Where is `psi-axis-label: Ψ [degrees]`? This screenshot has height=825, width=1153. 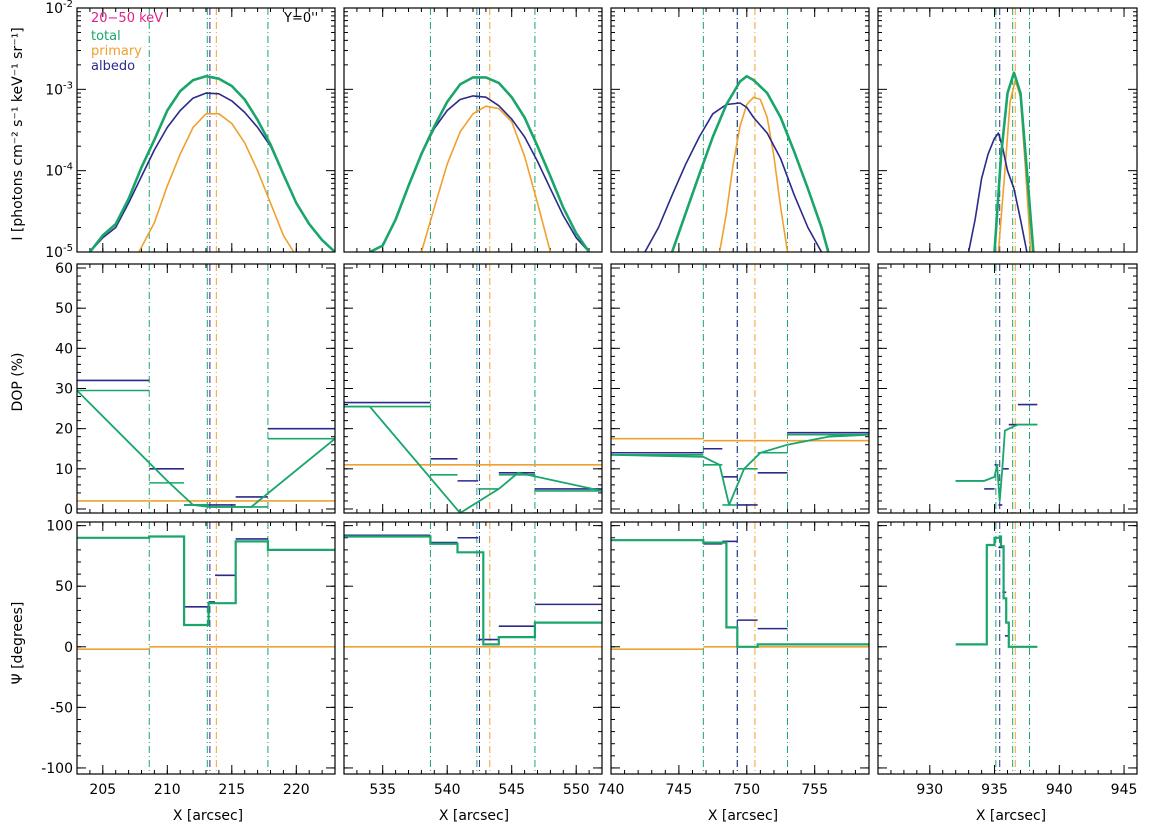
psi-axis-label: Ψ [degrees] is located at coordinates (18, 643).